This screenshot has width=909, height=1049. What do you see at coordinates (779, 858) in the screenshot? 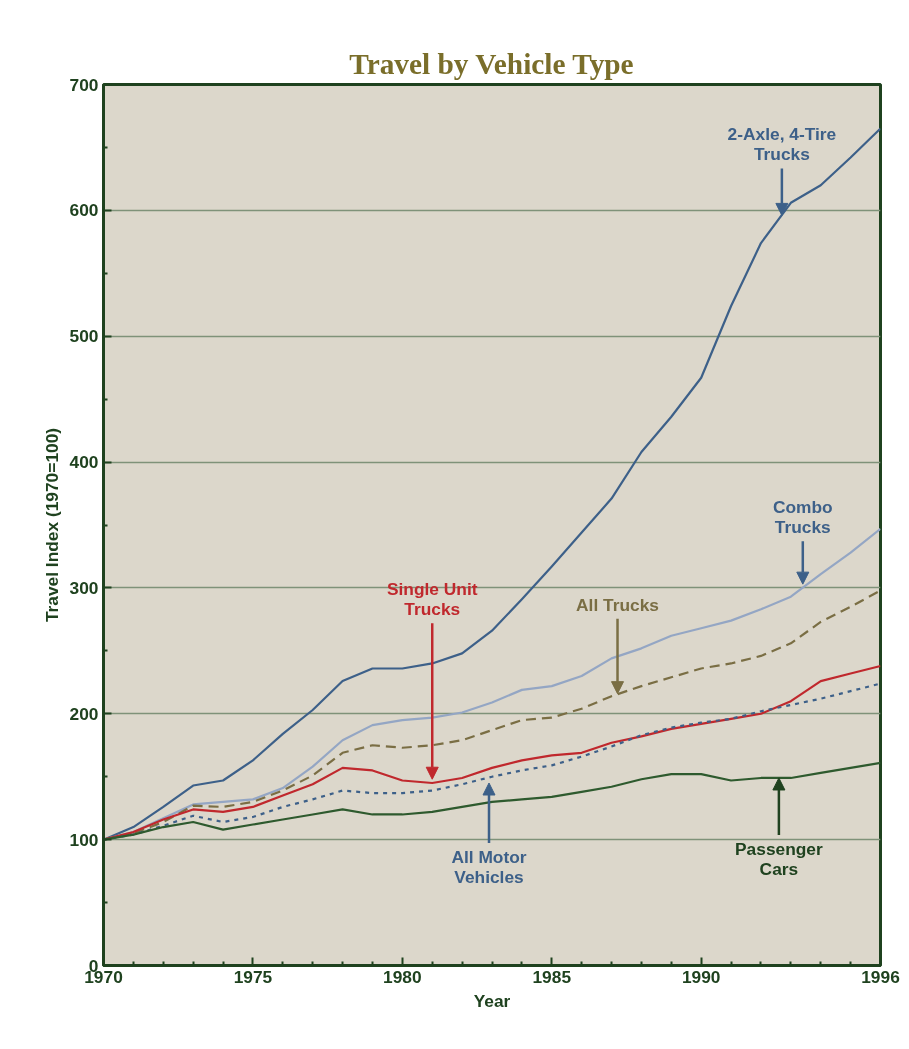
I see `annotation: Passenger Cars` at bounding box center [779, 858].